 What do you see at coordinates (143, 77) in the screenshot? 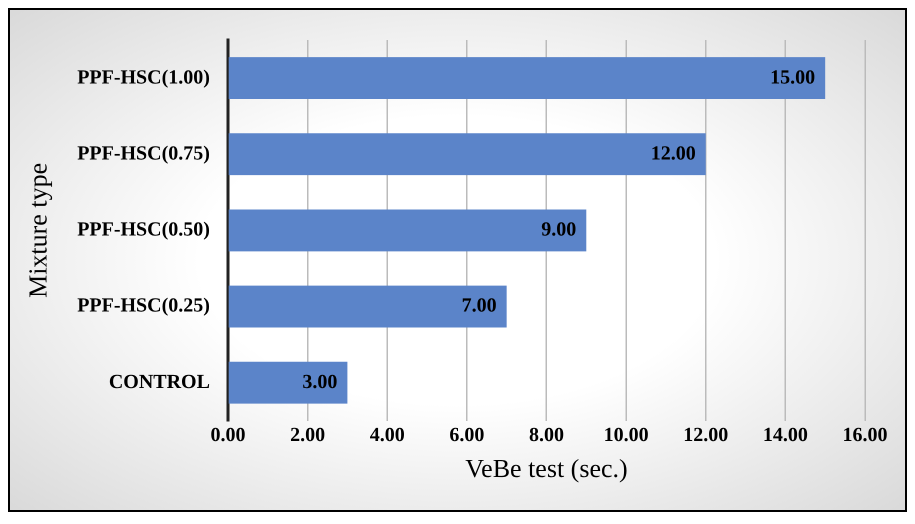
I see `y-tick-label: PPF-HSC(1.00)` at bounding box center [143, 77].